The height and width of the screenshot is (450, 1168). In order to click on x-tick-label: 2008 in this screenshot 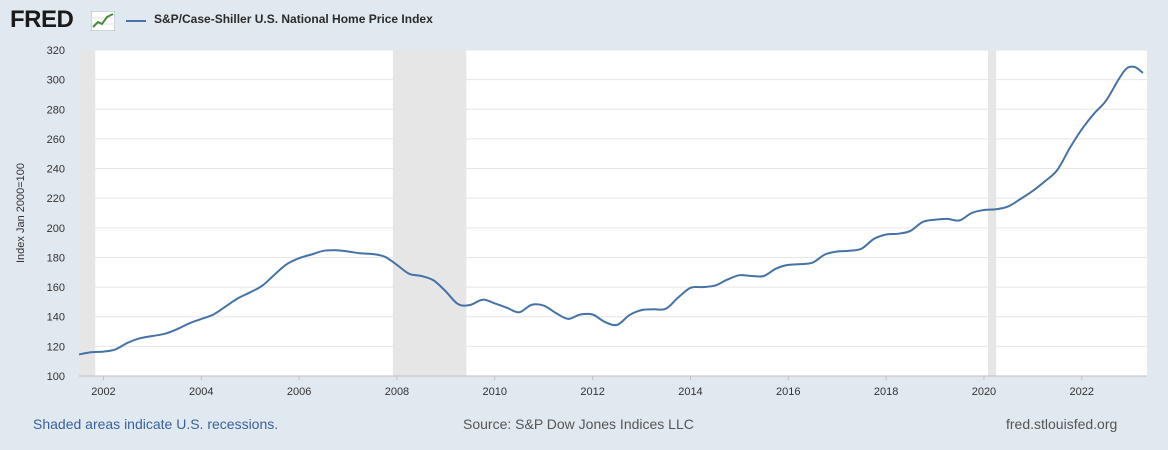, I will do `click(397, 392)`.